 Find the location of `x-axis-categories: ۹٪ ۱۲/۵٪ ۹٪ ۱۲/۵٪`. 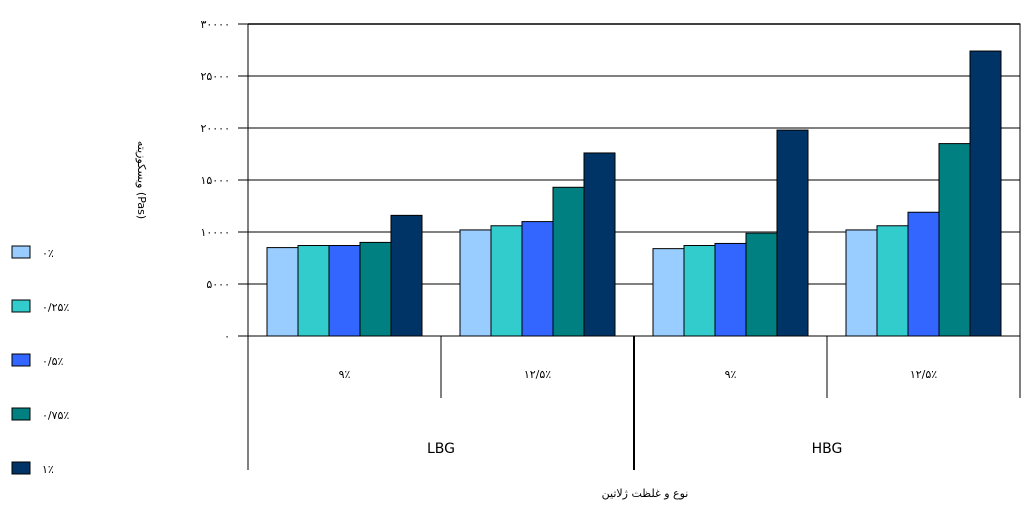

x-axis-categories: ۹٪ ۱۲/۵٪ ۹٪ ۱۲/۵٪ is located at coordinates (638, 374).